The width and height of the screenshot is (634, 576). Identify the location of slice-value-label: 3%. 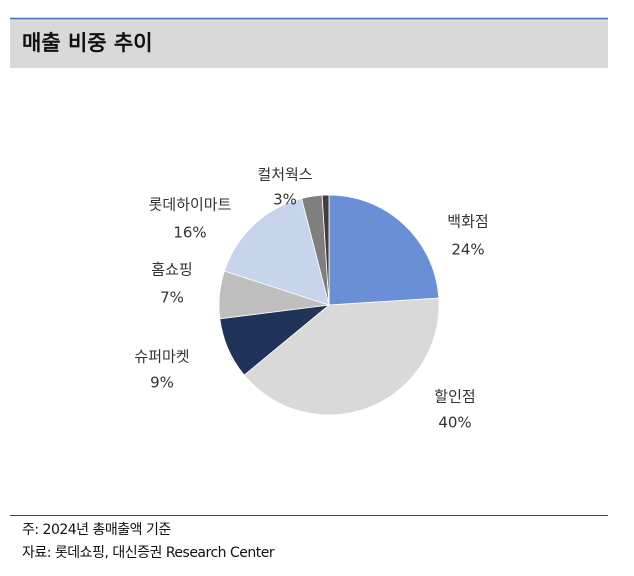
(285, 200).